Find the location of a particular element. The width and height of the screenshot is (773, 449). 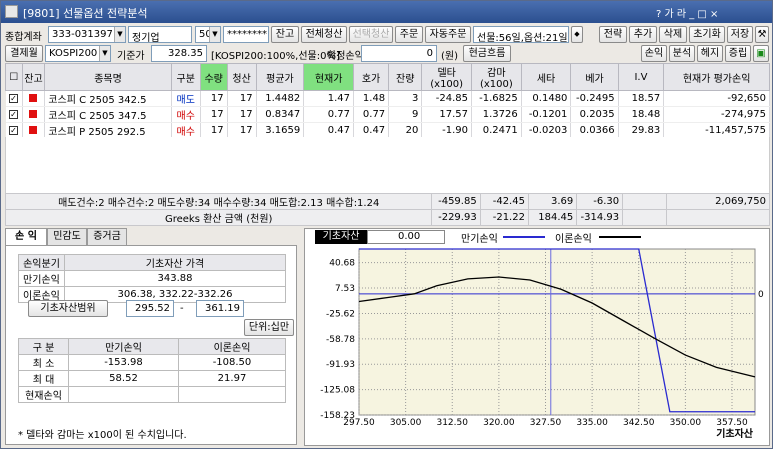

col-qty: 수량 is located at coordinates (213, 77).